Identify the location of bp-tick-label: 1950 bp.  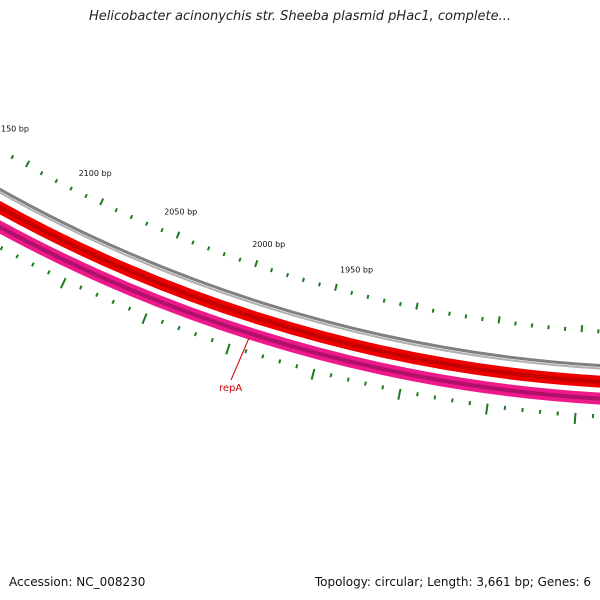
(356, 269).